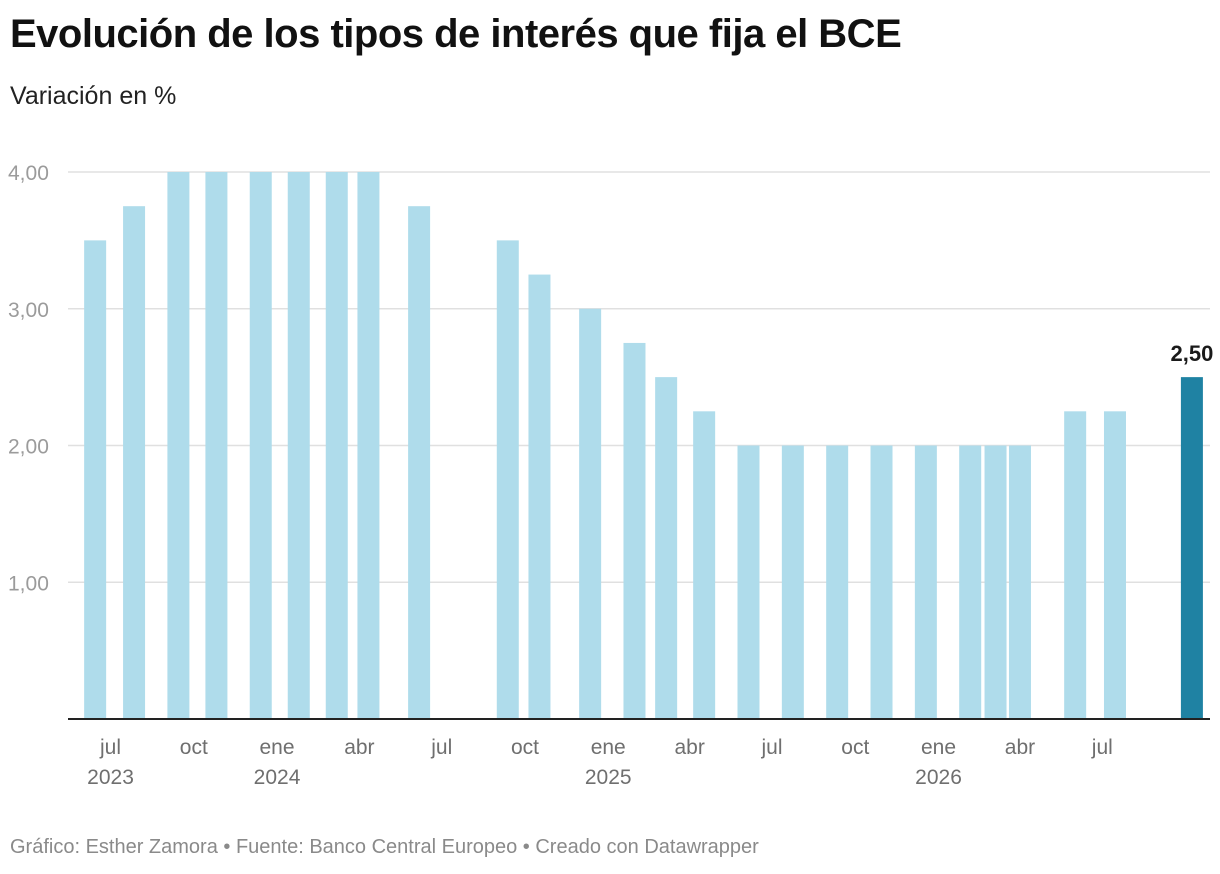 Image resolution: width=1220 pixels, height=874 pixels. I want to click on y-tick-label: 4,00, so click(28, 173).